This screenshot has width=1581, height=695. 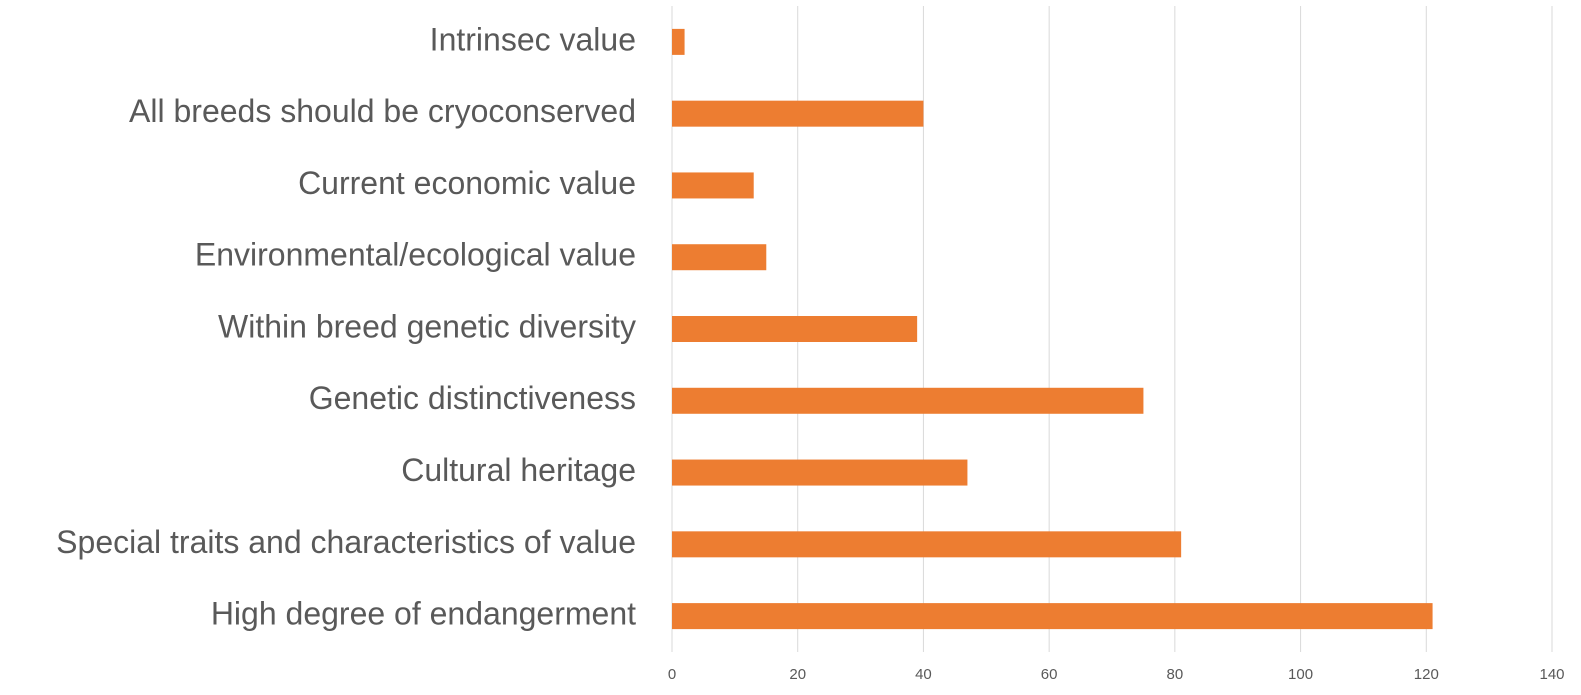 I want to click on x-tick-label: 60, so click(x=1049, y=674).